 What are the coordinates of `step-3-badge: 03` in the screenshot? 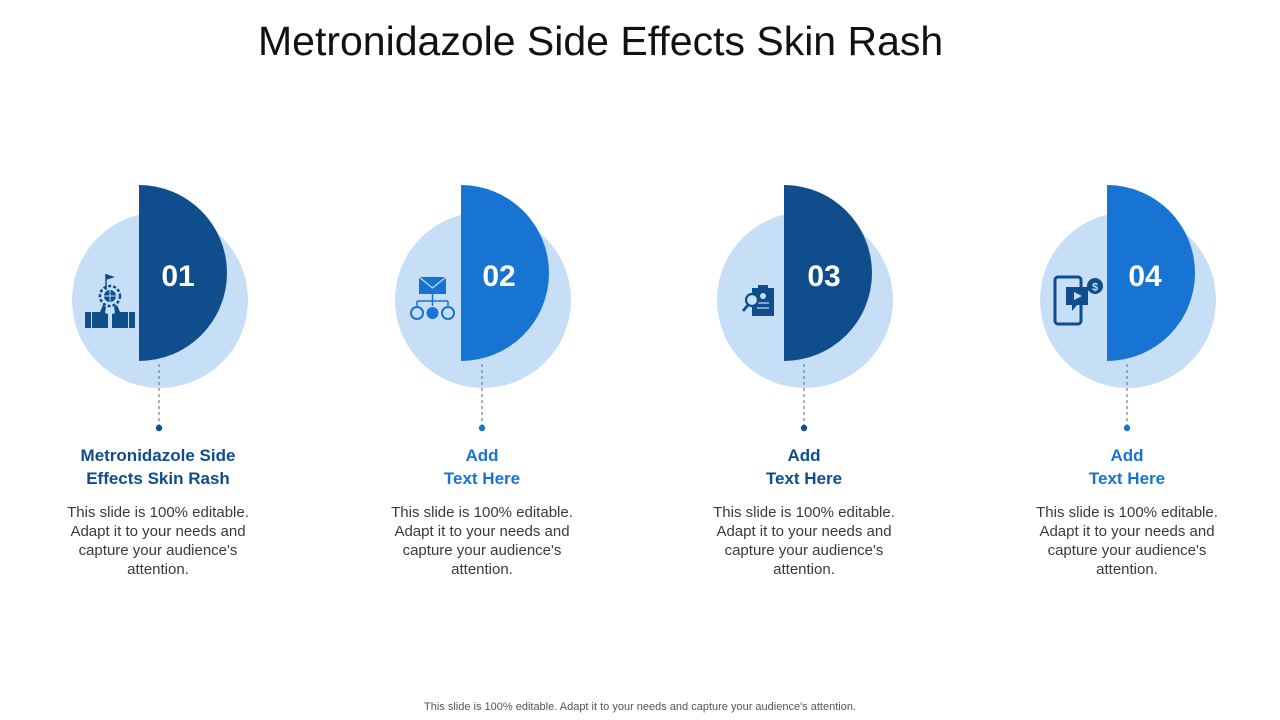 It's located at (805, 308).